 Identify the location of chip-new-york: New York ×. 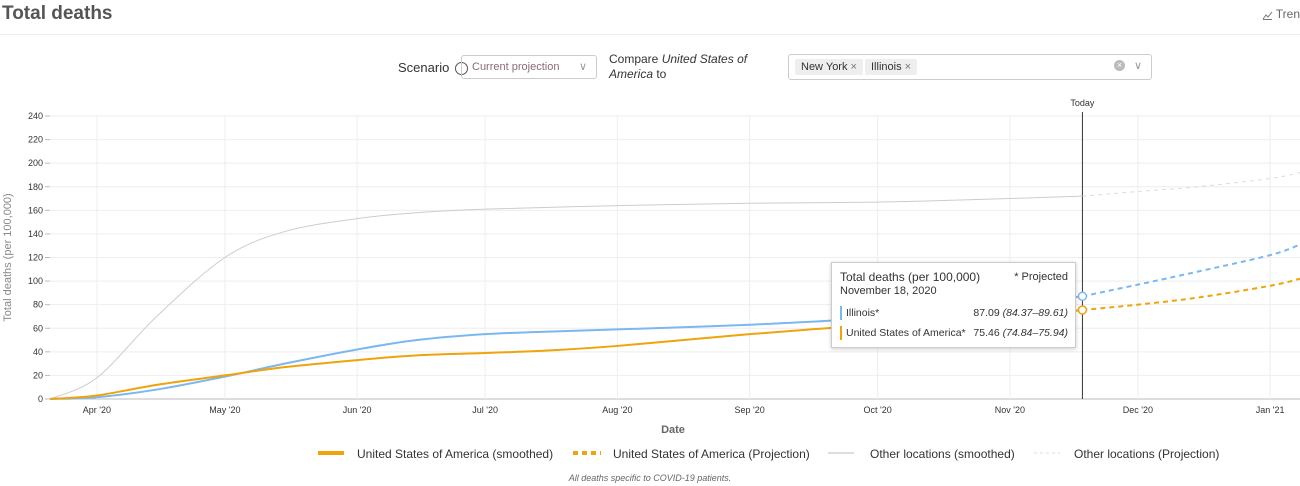
(829, 67).